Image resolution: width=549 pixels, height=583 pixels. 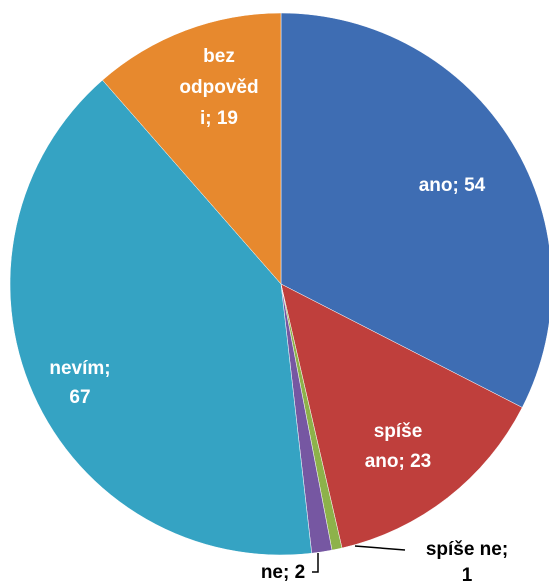 What do you see at coordinates (219, 56) in the screenshot?
I see `data-label: bez` at bounding box center [219, 56].